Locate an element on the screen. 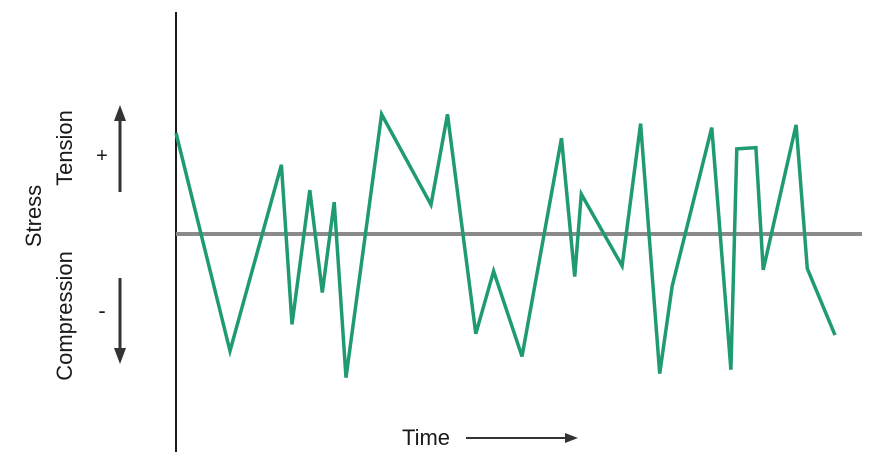  compression-arrowhead is located at coordinates (120, 356).